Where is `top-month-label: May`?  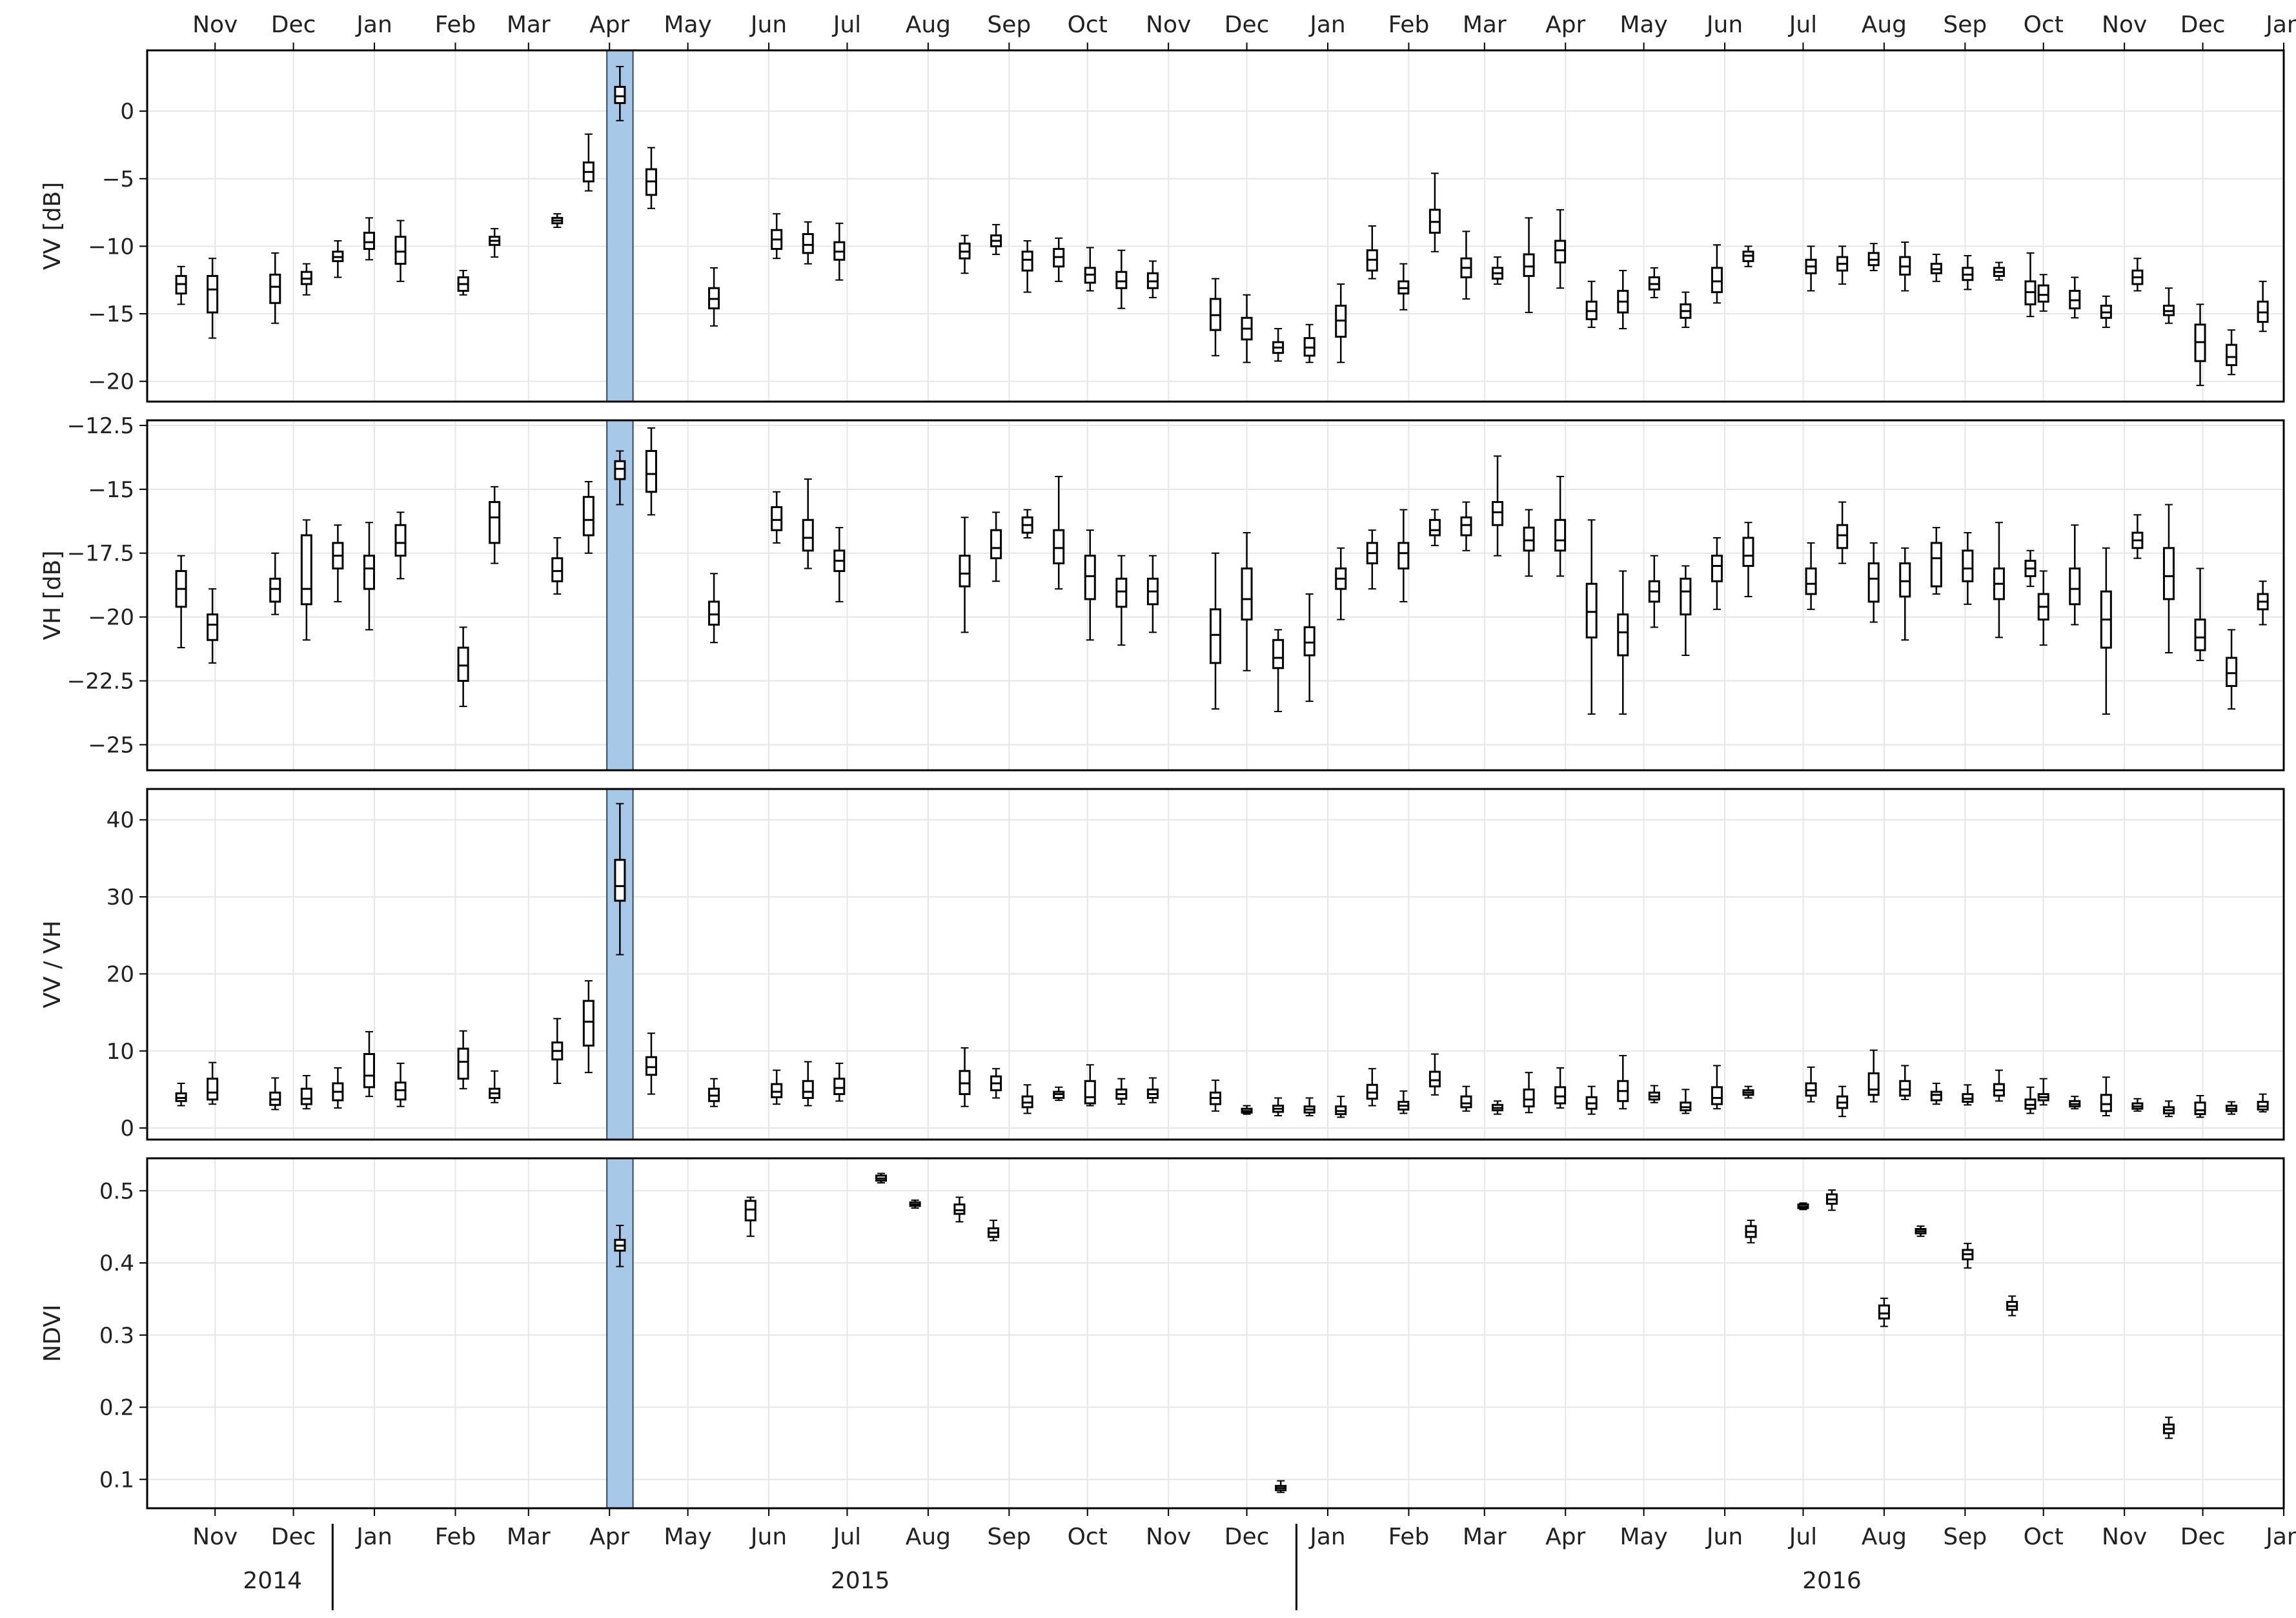 top-month-label: May is located at coordinates (1643, 25).